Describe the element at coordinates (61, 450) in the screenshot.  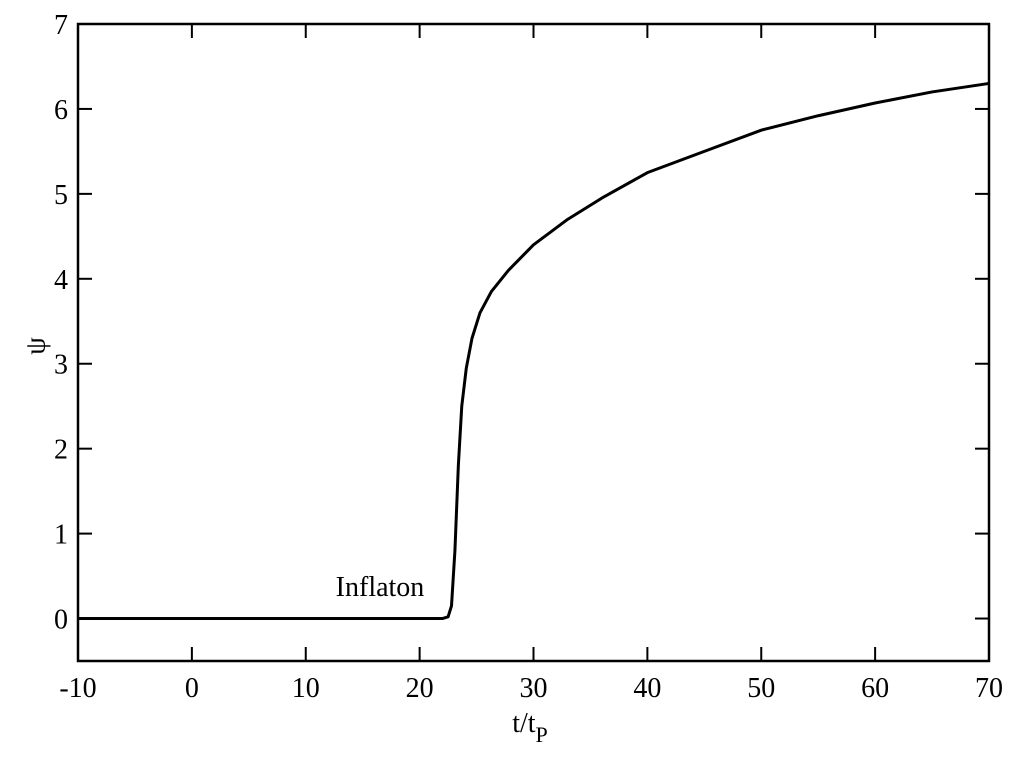
I see `y-tick-label: 2` at that location.